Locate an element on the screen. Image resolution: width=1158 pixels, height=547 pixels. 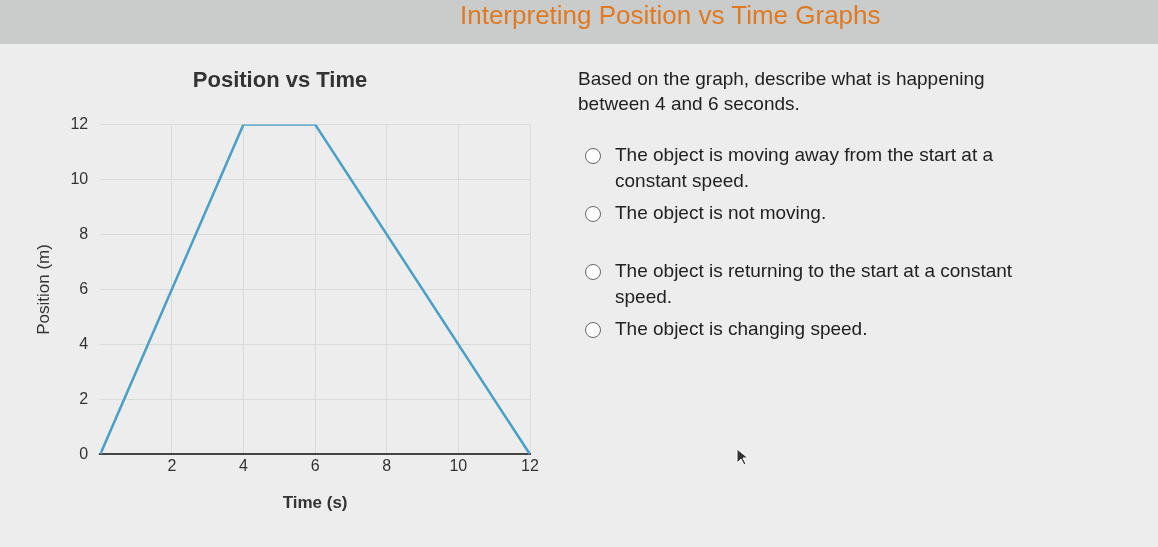
x-tick-label: 12 is located at coordinates (530, 466).